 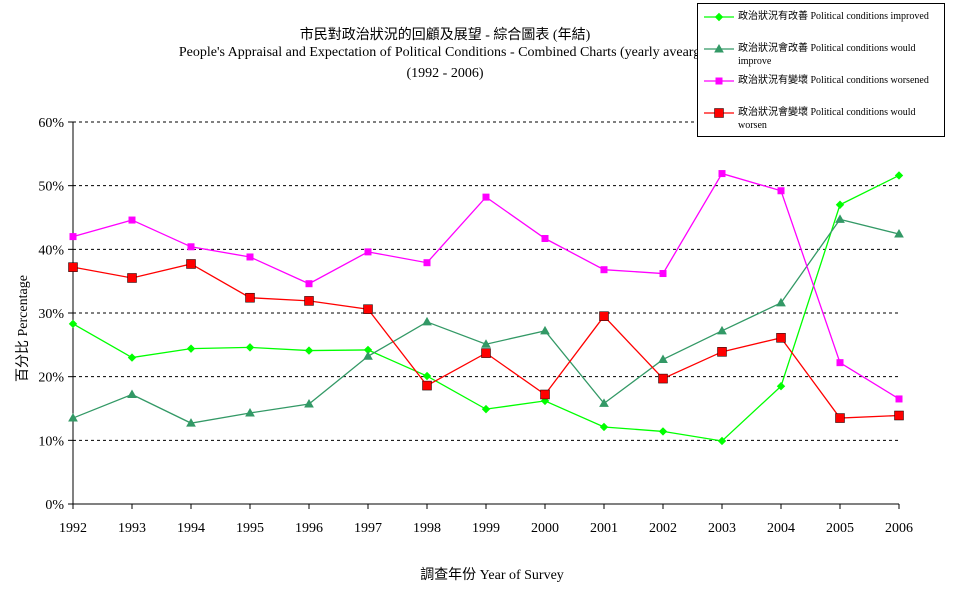 What do you see at coordinates (545, 528) in the screenshot?
I see `x-tick-label: 2000` at bounding box center [545, 528].